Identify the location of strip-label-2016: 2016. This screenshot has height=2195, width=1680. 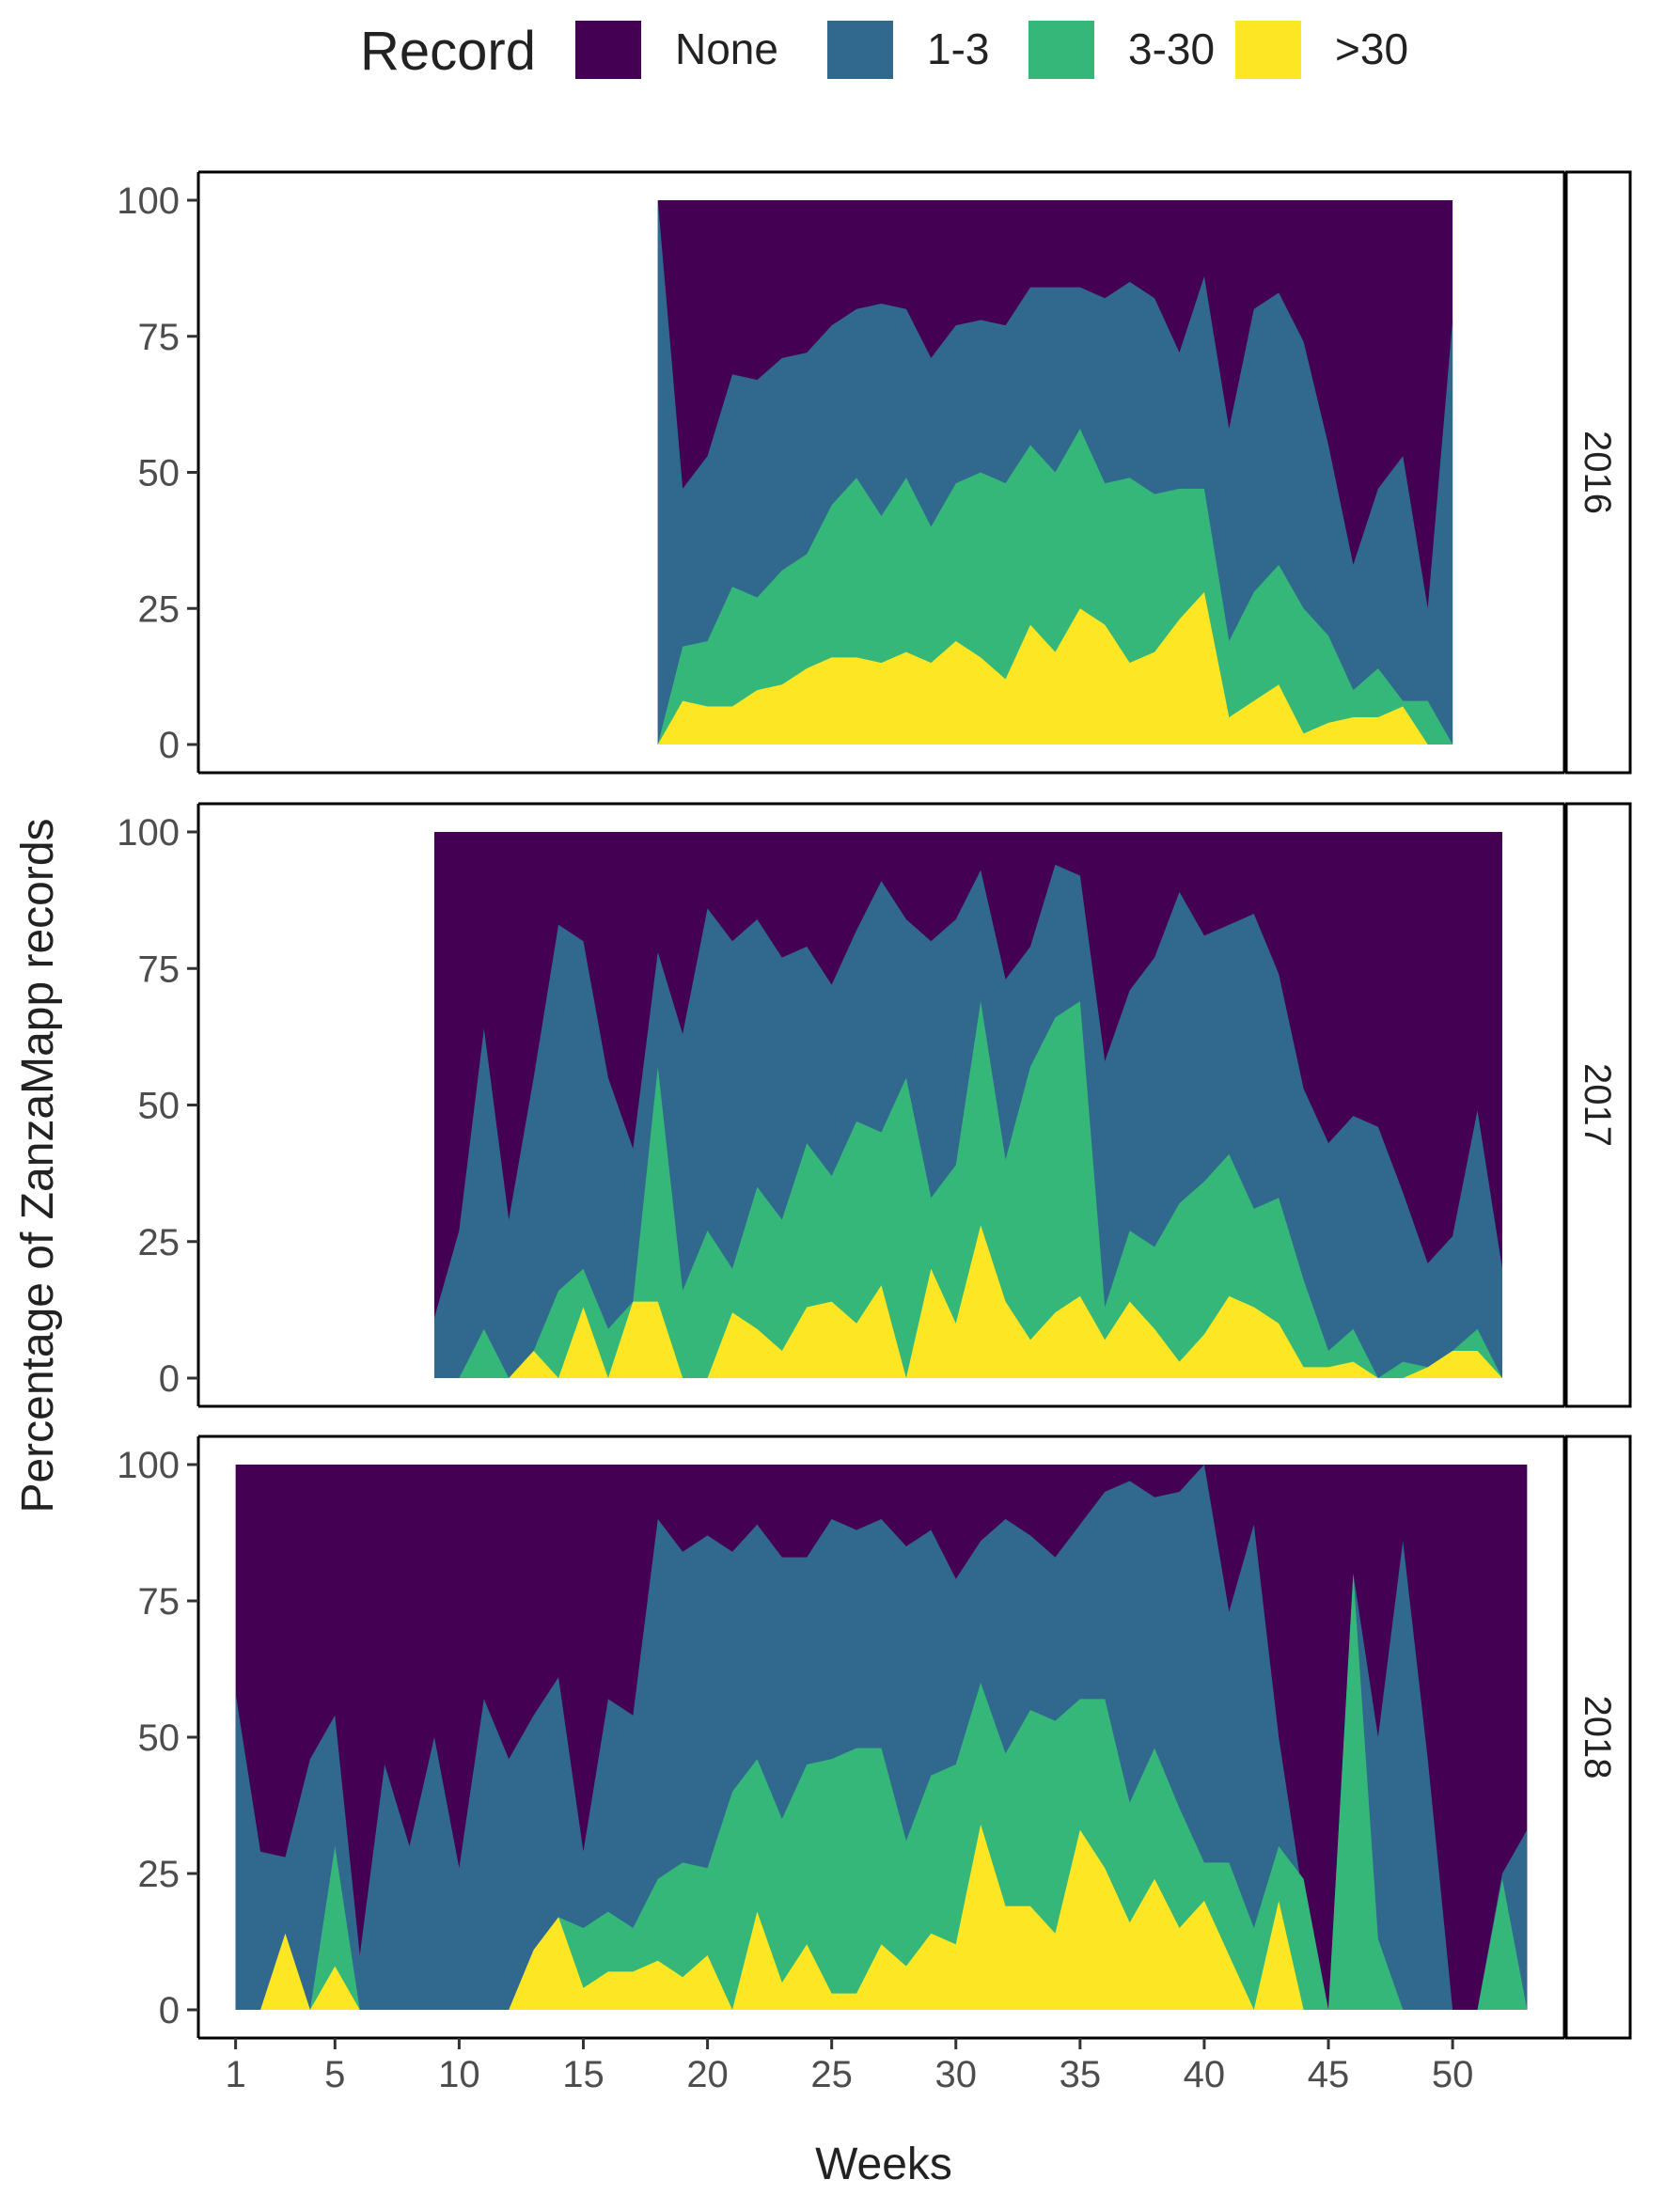
(1598, 472).